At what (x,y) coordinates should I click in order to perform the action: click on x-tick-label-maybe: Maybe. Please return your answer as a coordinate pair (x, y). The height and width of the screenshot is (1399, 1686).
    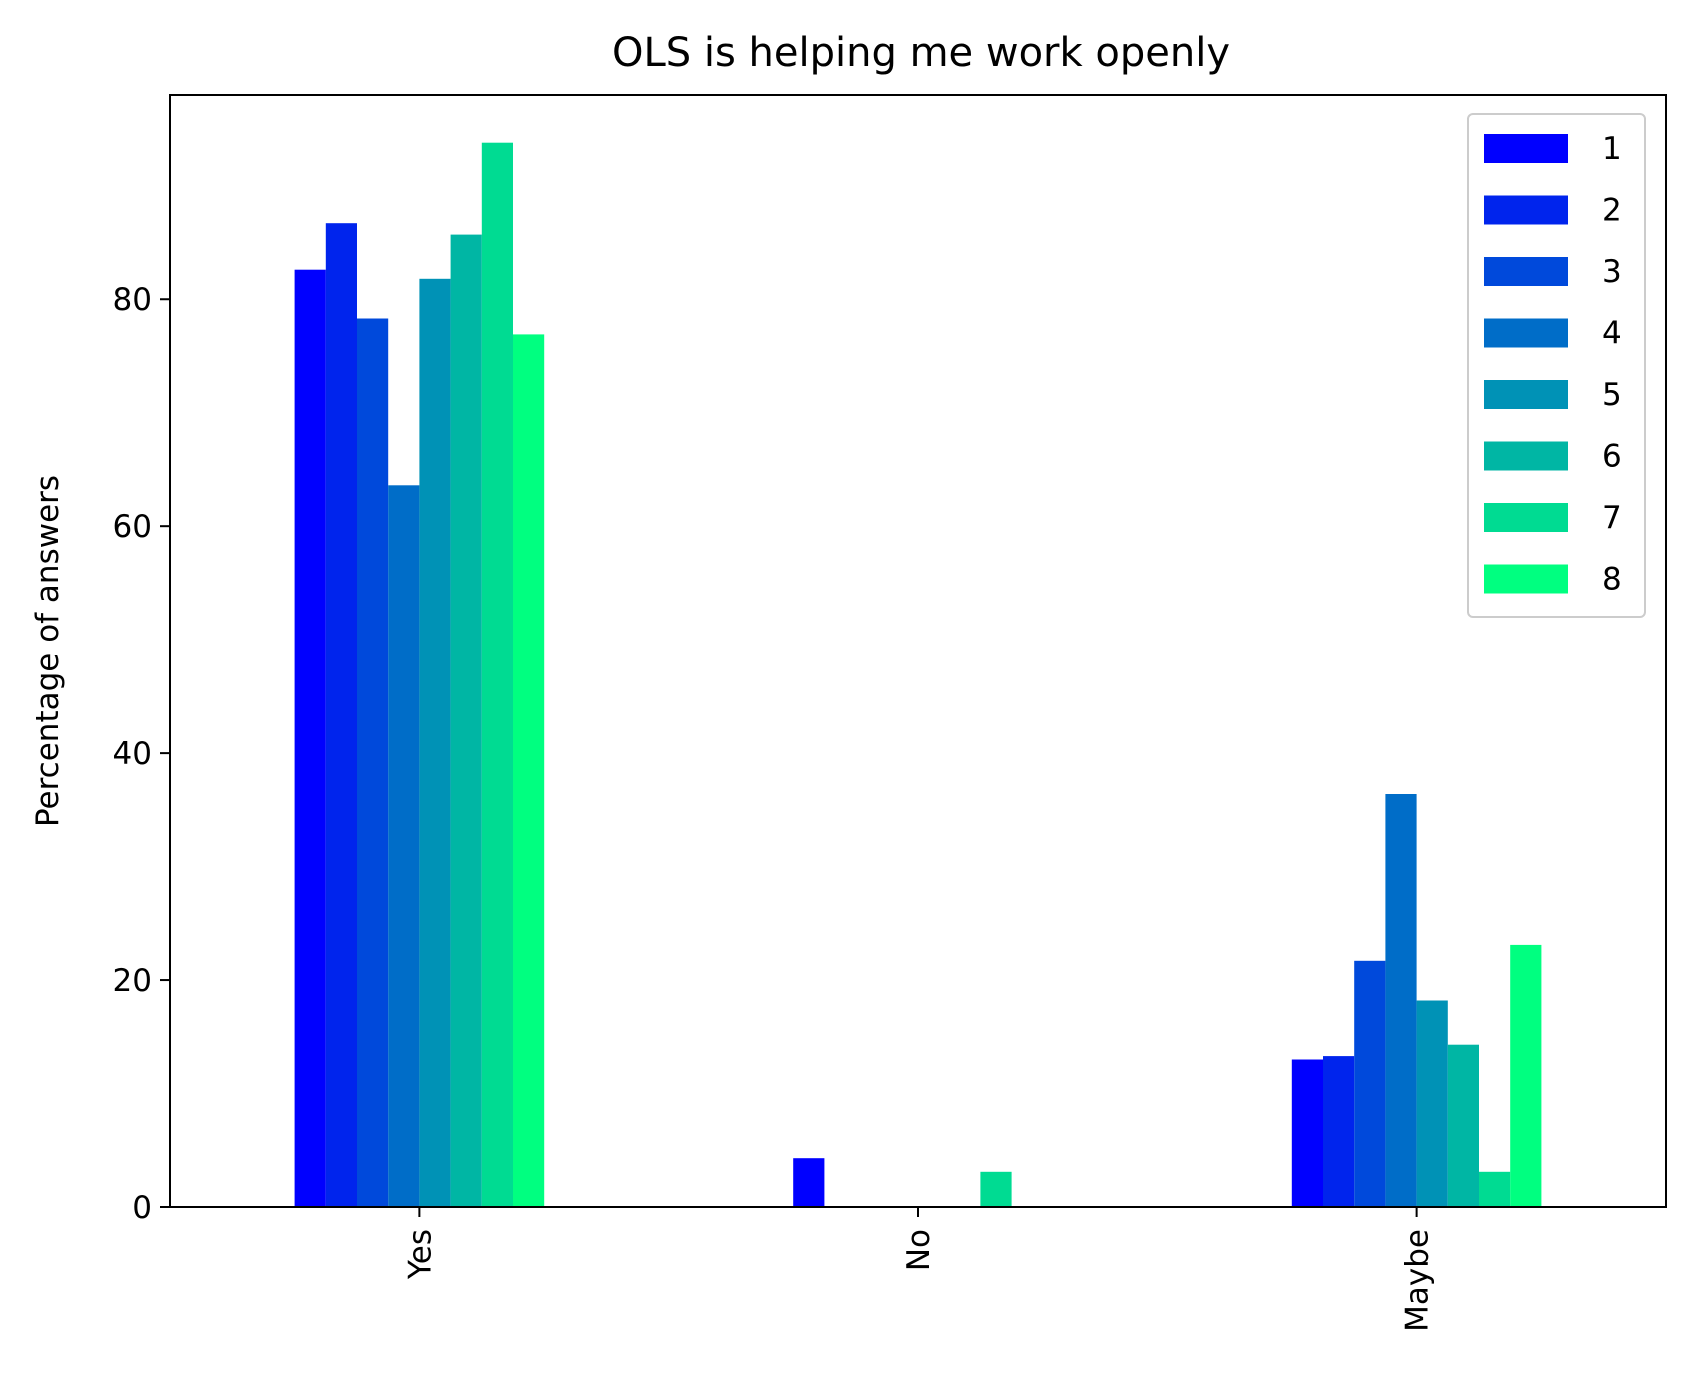
    Looking at the image, I should click on (1418, 1280).